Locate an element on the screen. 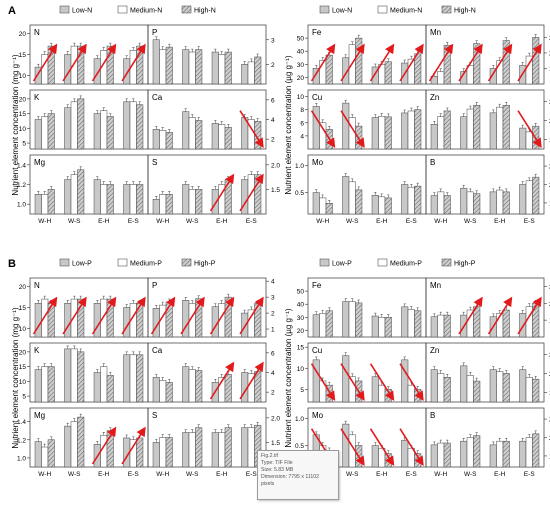  tick-label: 1.4 is located at coordinates (21, 165).